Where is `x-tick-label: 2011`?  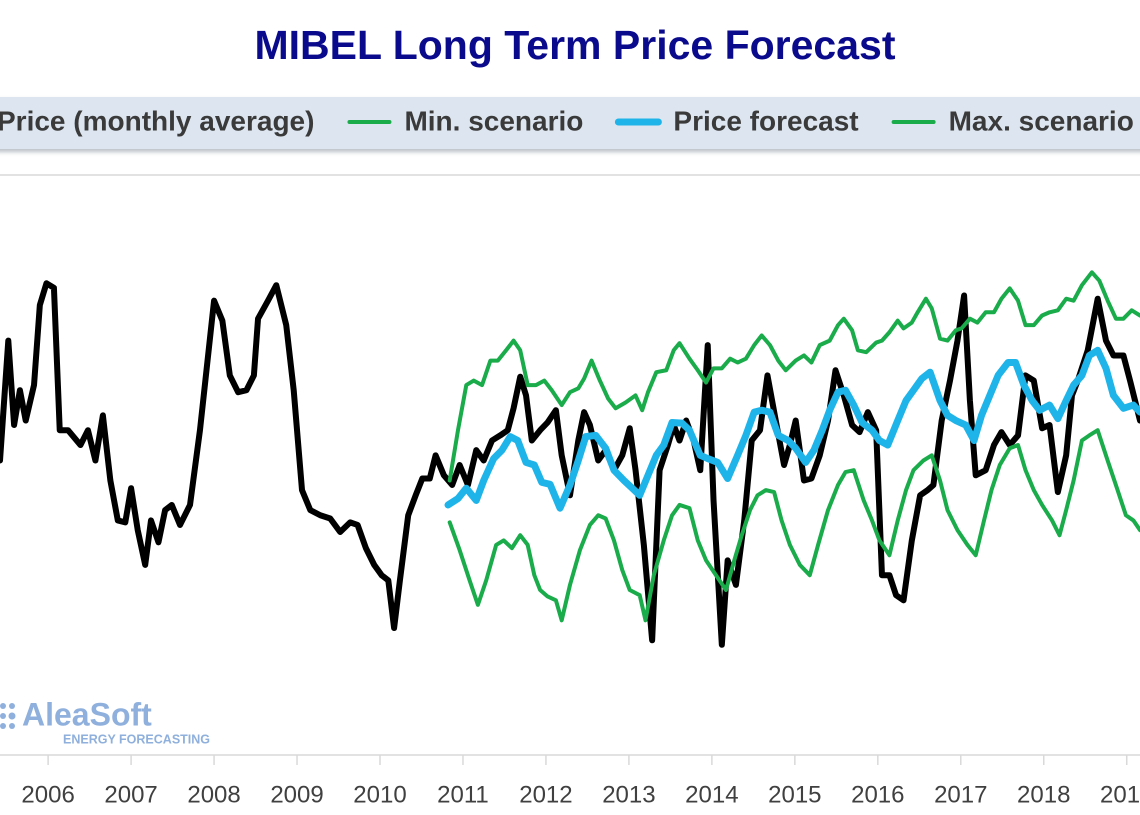 x-tick-label: 2011 is located at coordinates (463, 794).